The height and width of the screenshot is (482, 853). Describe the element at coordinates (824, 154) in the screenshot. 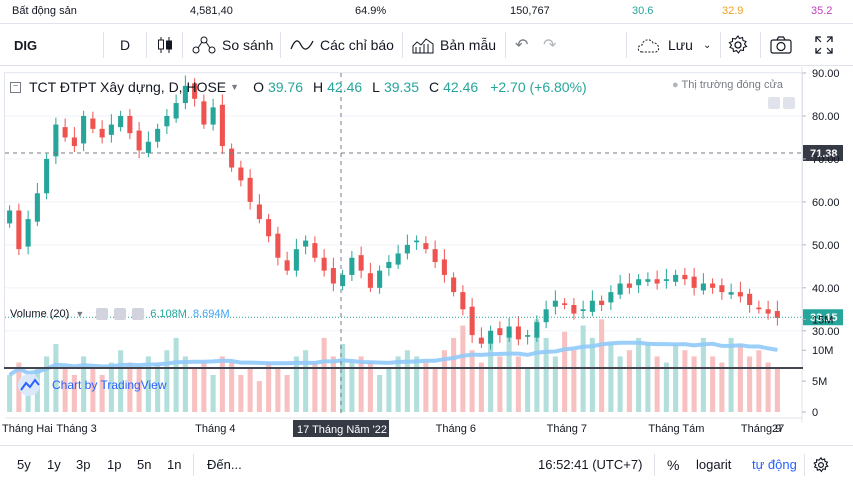

I see `crosshair-price-label: 71.38` at that location.